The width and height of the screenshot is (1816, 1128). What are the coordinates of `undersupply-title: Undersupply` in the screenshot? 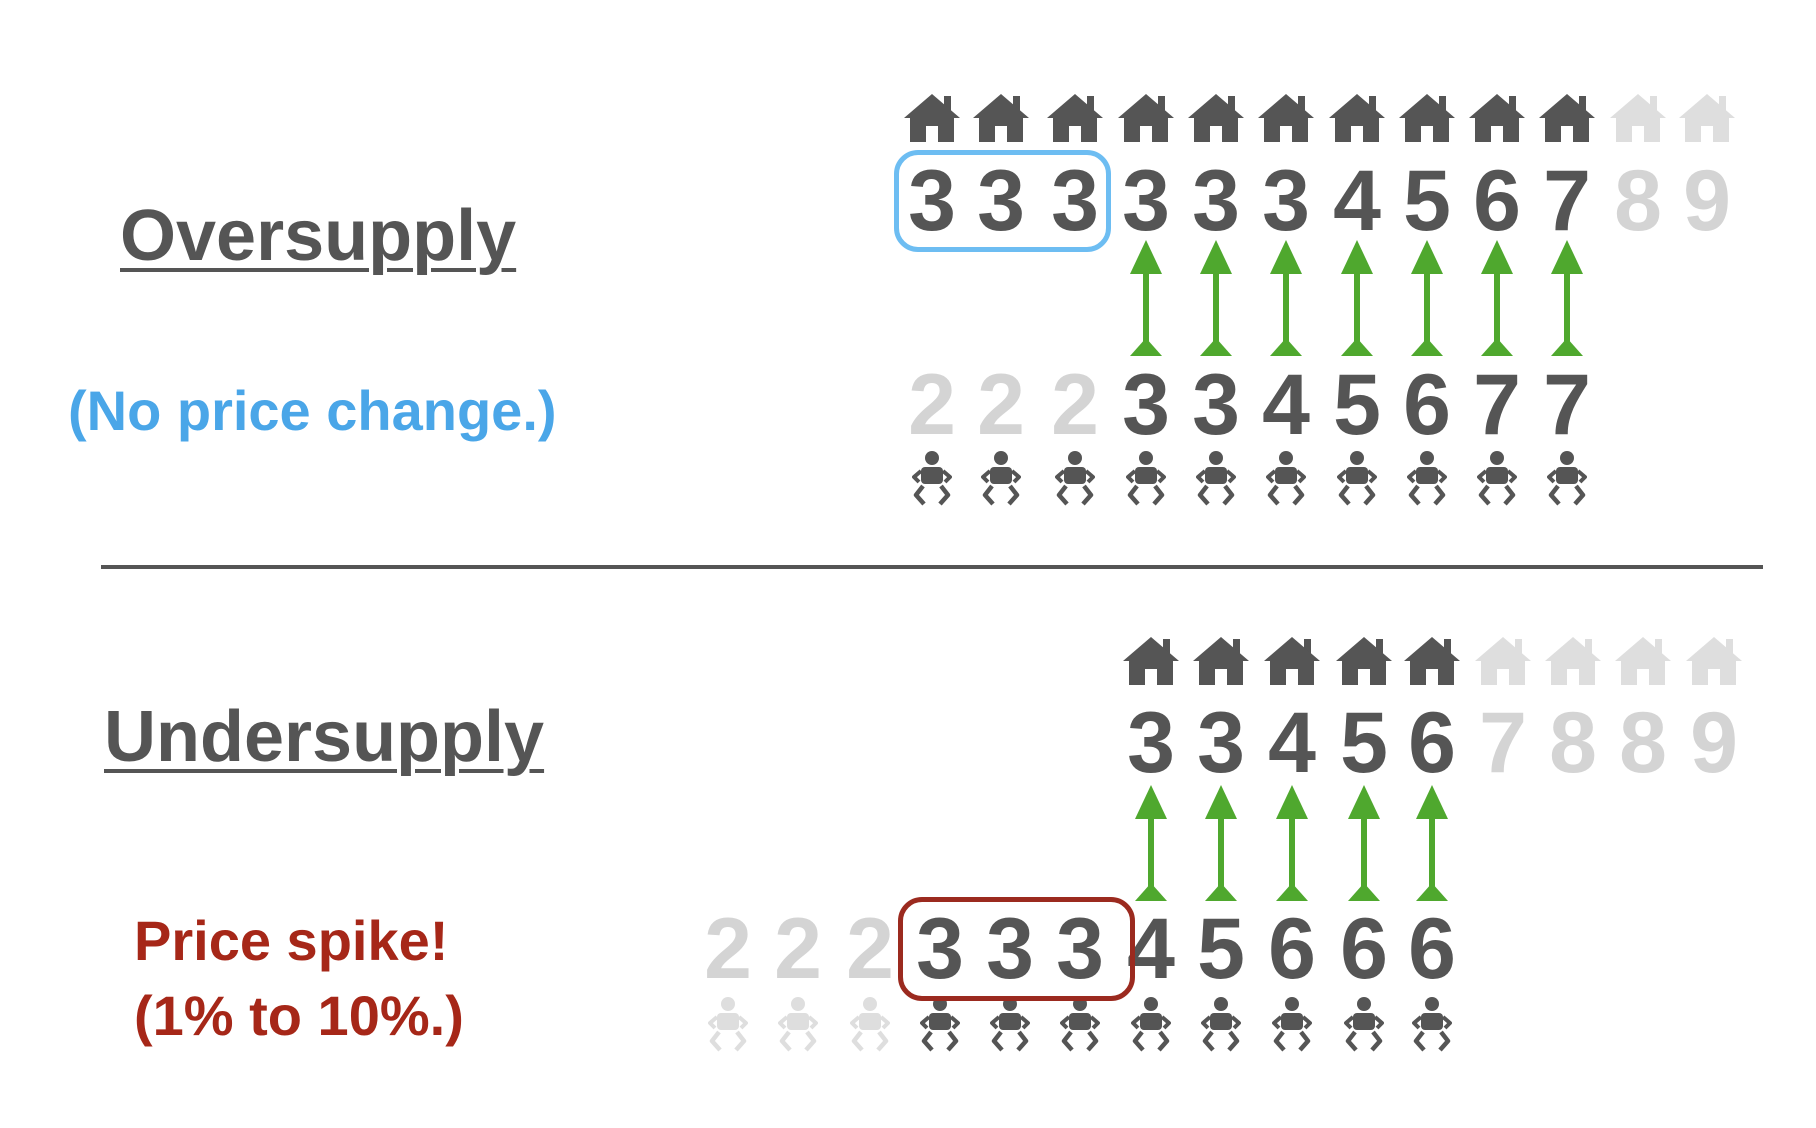 It's located at (324, 737).